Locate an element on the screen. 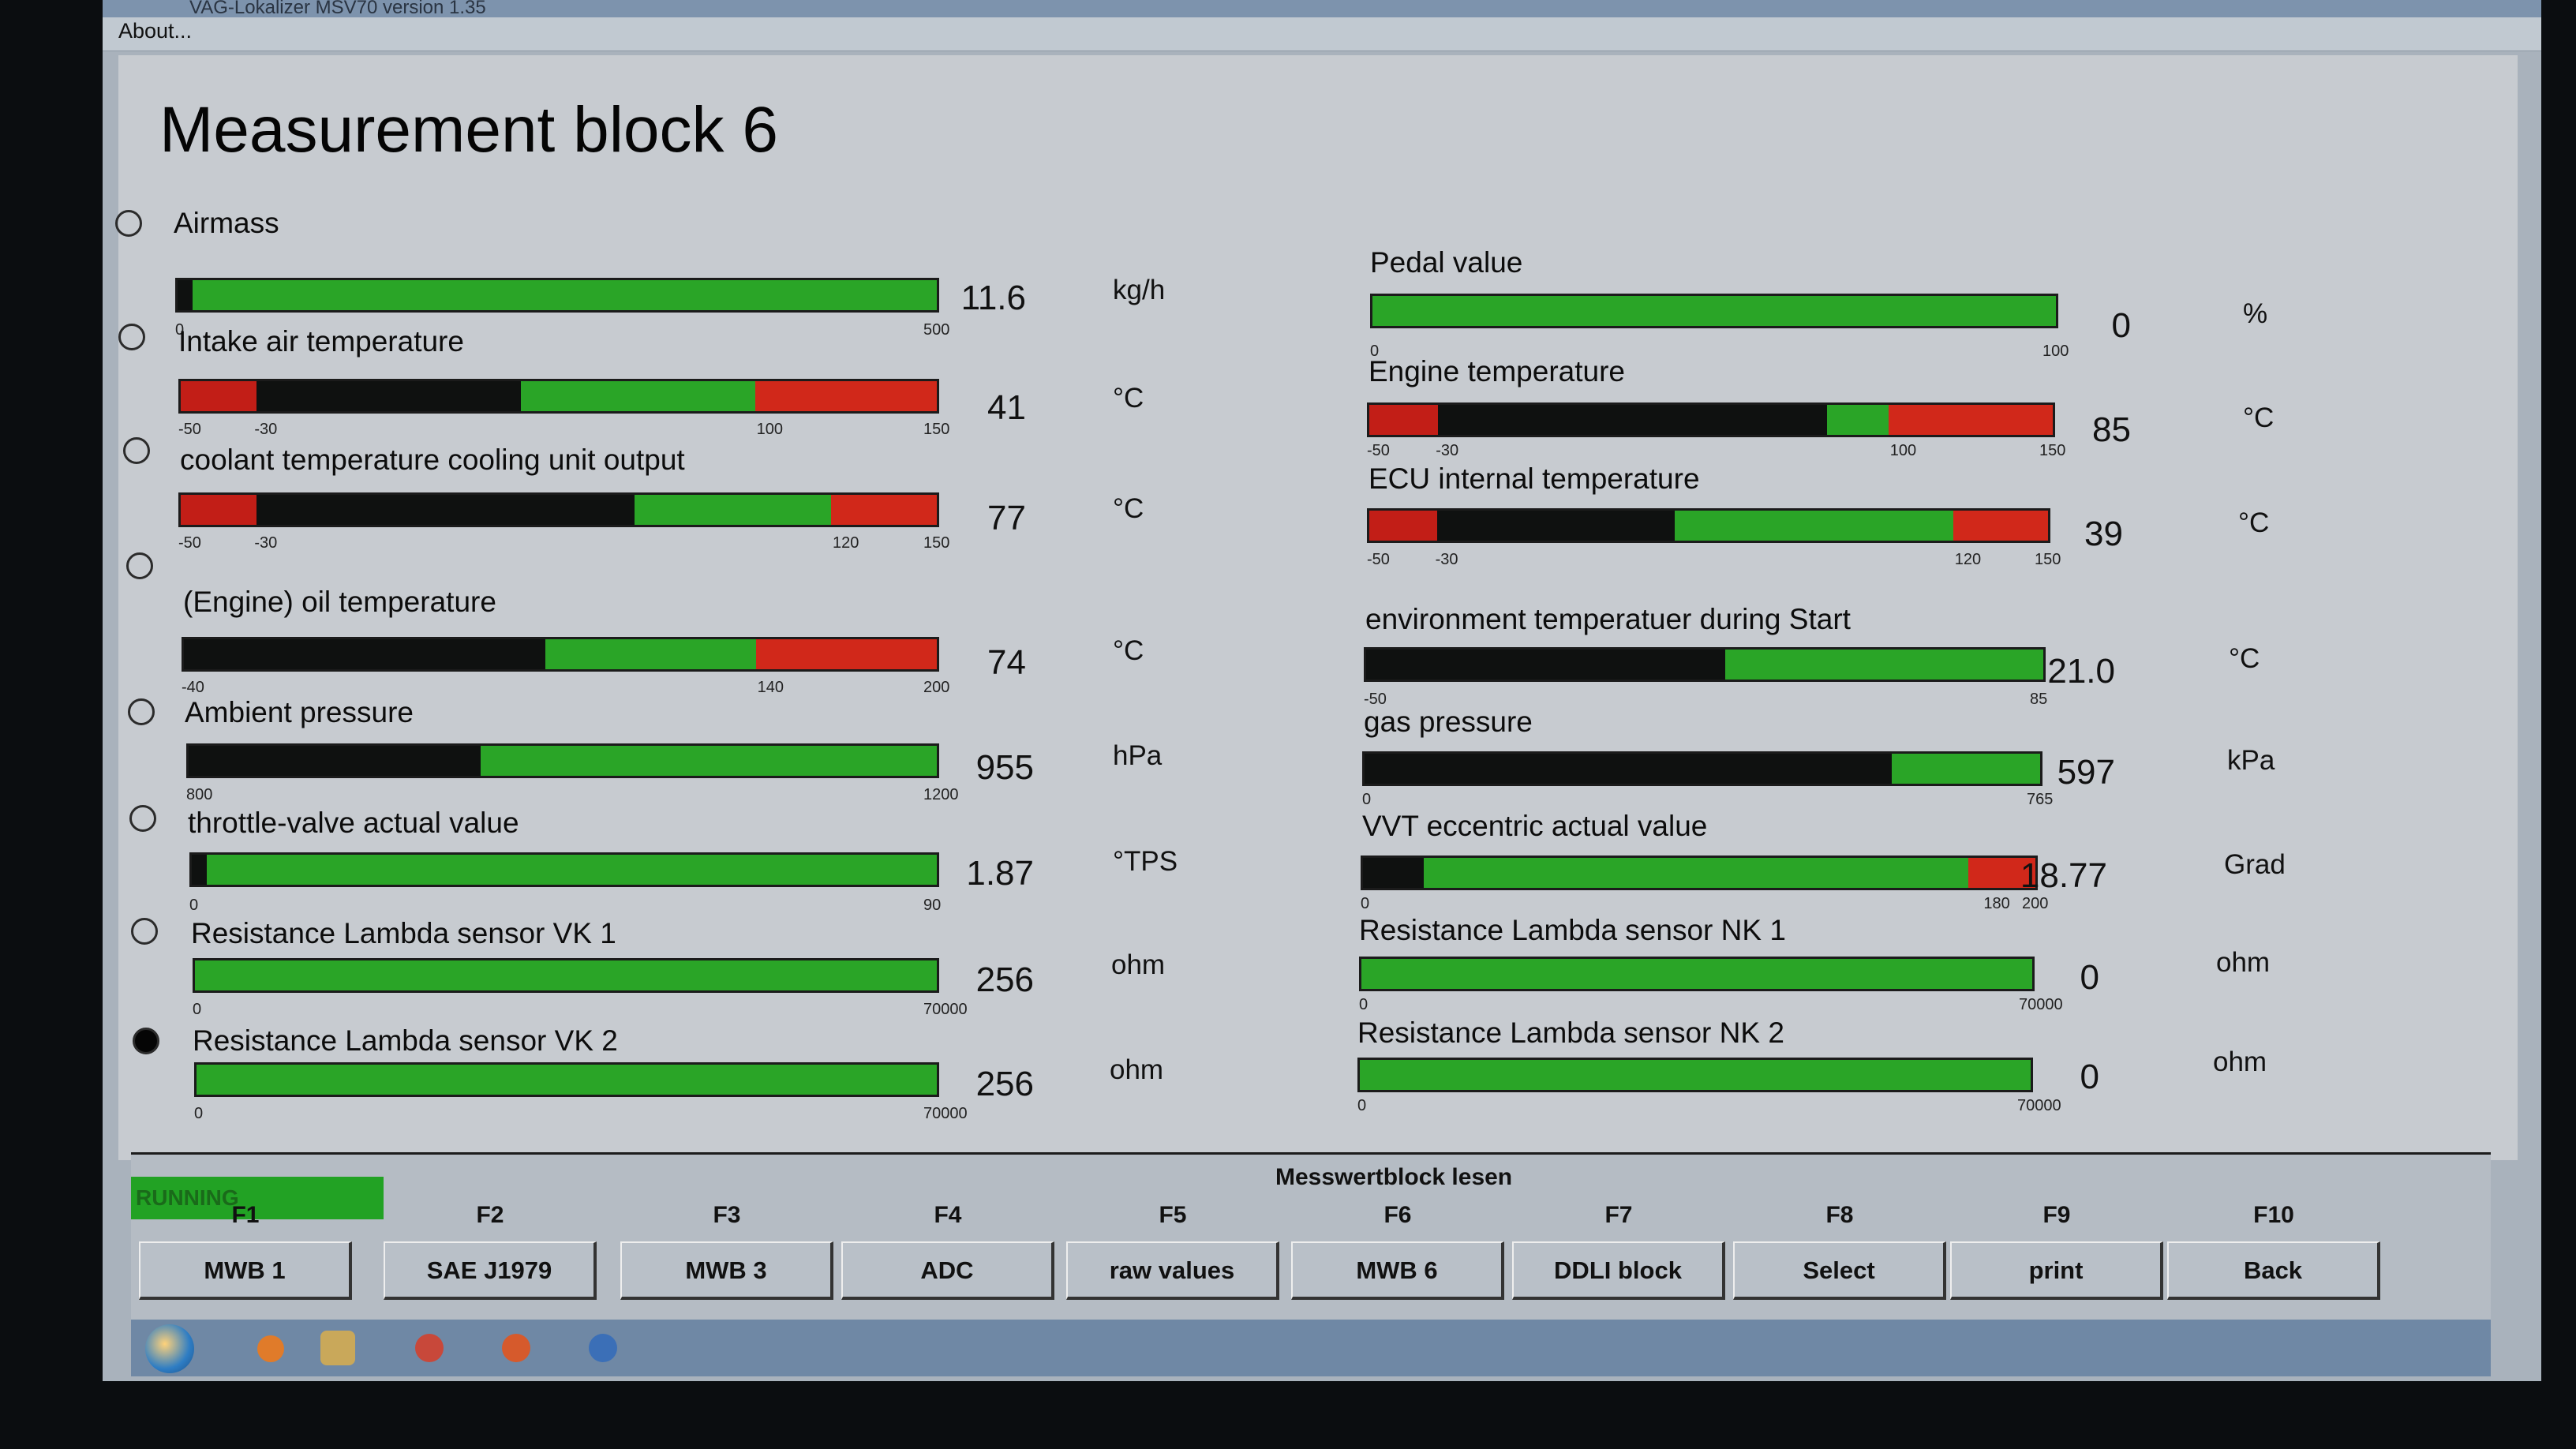 The width and height of the screenshot is (2576, 1449). left-tick-3-2: 200 is located at coordinates (936, 687).